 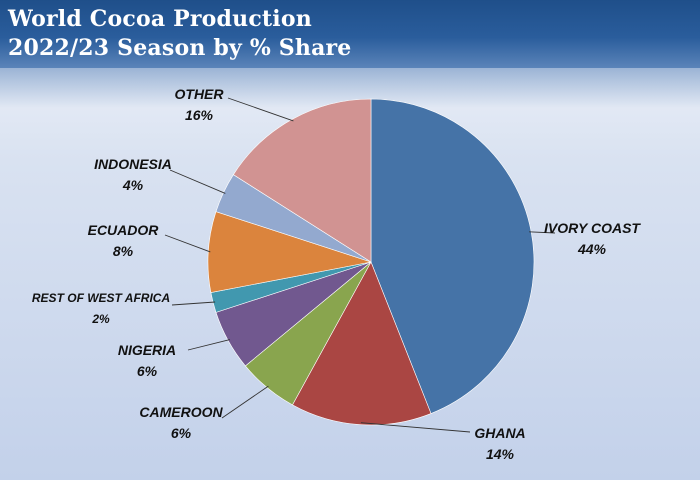 I want to click on chart-title-line-2: 2022/23 Season by % Share, so click(x=180, y=48).